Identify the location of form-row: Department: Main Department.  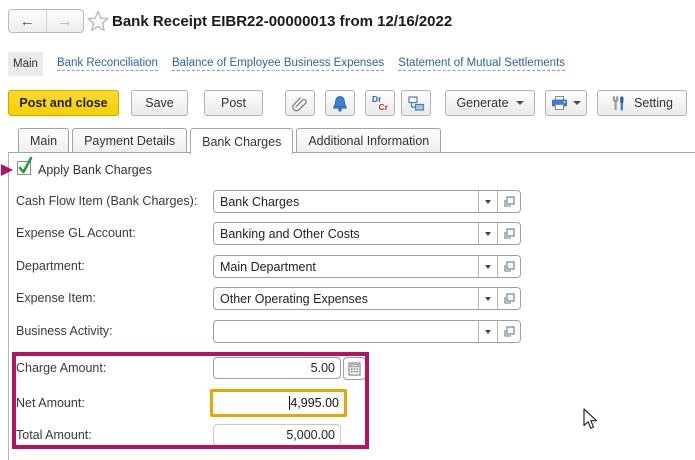
(347, 267).